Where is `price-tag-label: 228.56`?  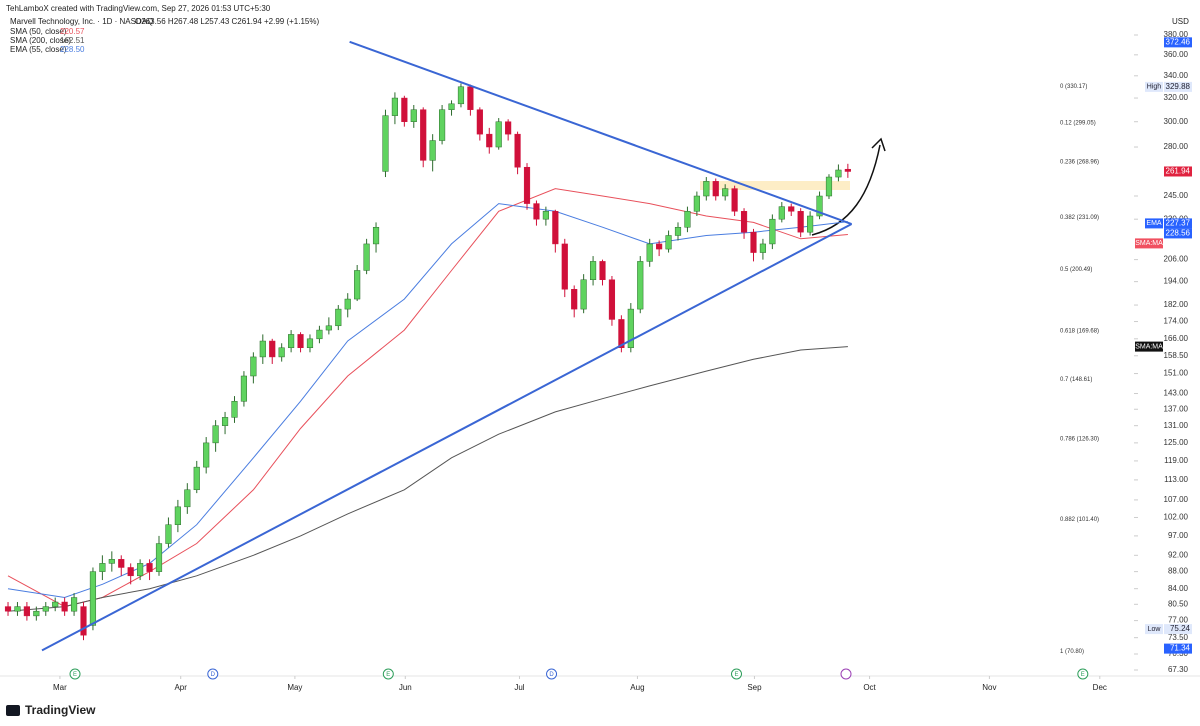
price-tag-label: 228.56 is located at coordinates (1178, 233).